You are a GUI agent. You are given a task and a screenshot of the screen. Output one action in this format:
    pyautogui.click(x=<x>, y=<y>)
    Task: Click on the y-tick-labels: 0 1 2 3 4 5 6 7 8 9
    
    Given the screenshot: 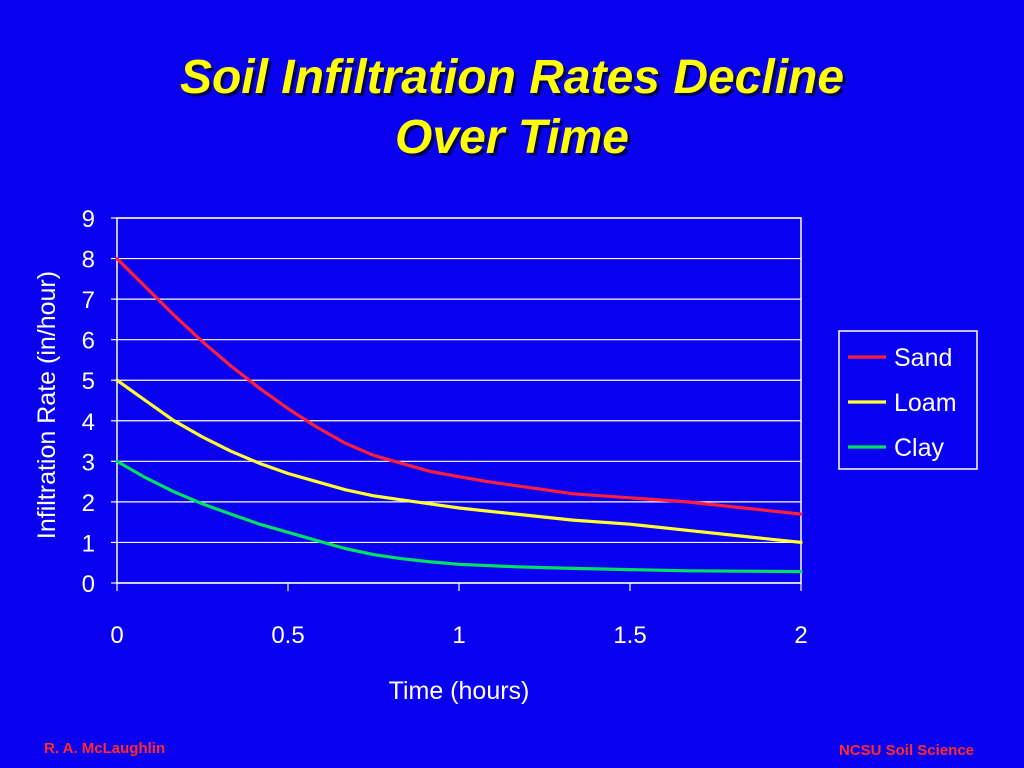 What is the action you would take?
    pyautogui.click(x=88, y=402)
    